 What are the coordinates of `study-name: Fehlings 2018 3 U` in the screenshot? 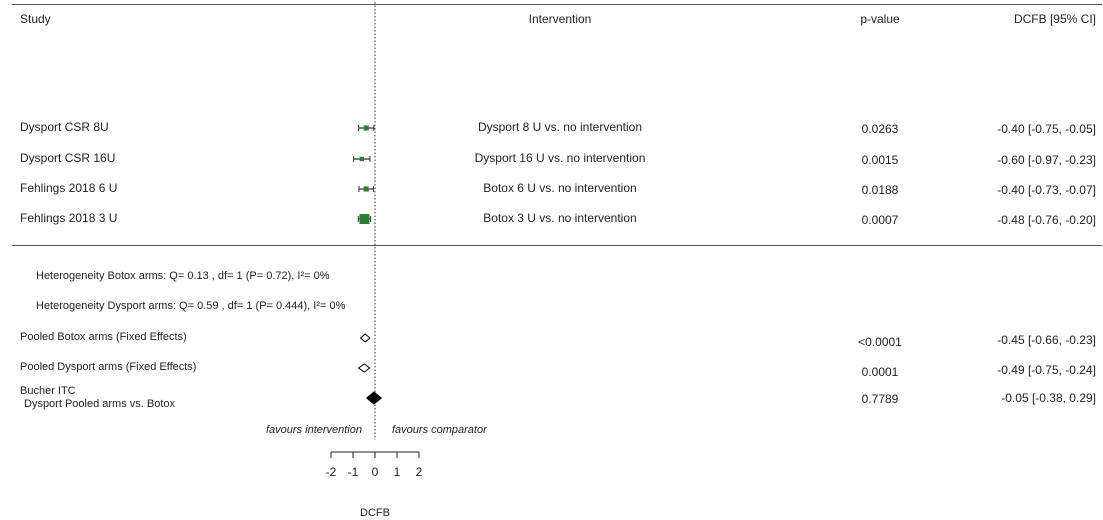 It's located at (69, 218).